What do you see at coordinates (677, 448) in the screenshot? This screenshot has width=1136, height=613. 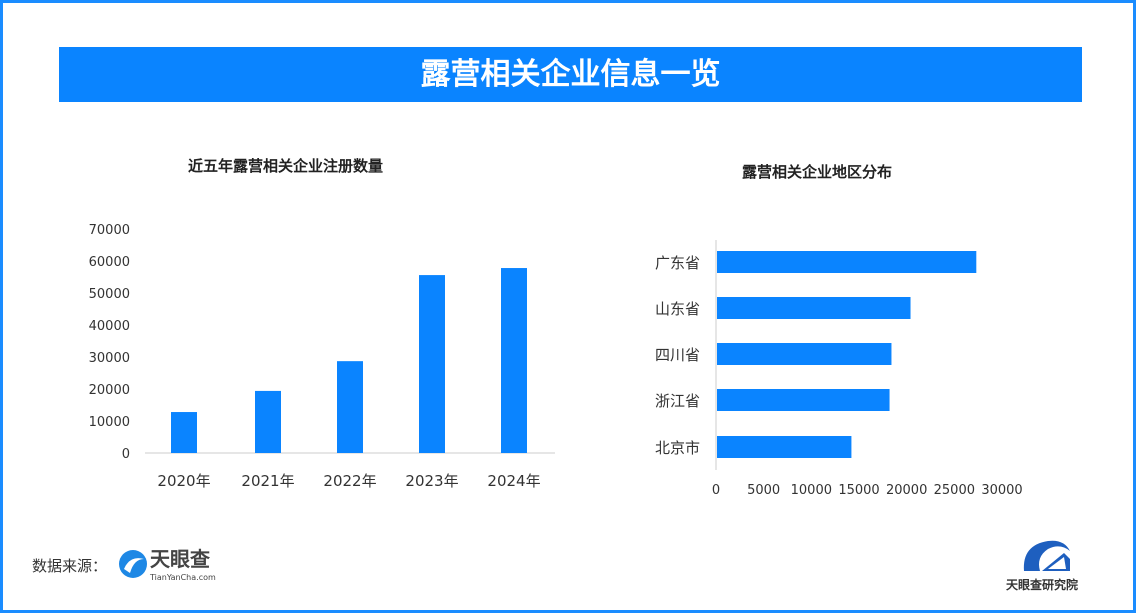 I see `category-label: 北京市` at bounding box center [677, 448].